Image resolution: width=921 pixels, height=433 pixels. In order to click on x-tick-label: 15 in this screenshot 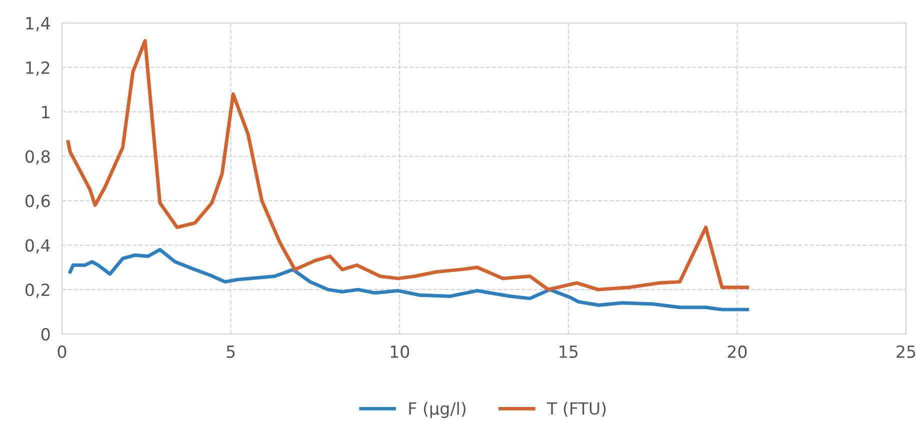, I will do `click(569, 352)`.